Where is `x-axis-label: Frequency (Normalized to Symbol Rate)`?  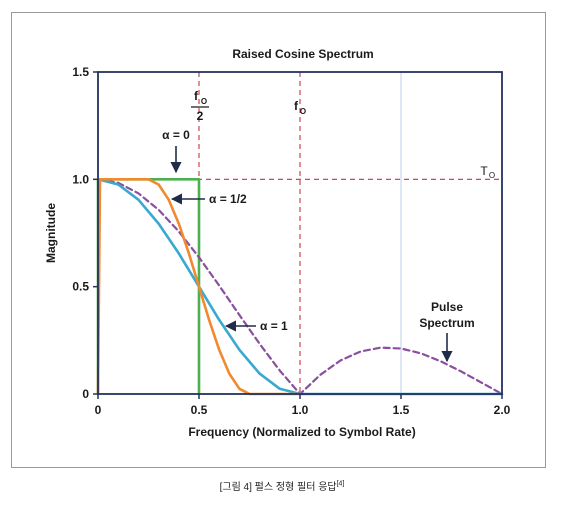
x-axis-label: Frequency (Normalized to Symbol Rate) is located at coordinates (301, 432).